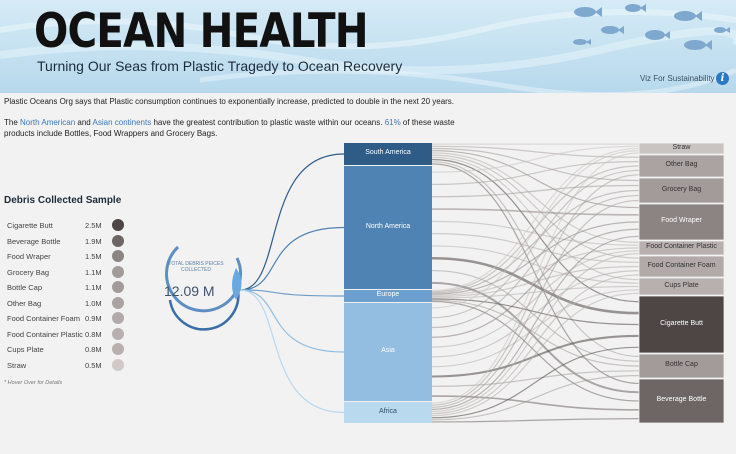  Describe the element at coordinates (28, 272) in the screenshot. I see `debris-name: Grocery Bag` at that location.